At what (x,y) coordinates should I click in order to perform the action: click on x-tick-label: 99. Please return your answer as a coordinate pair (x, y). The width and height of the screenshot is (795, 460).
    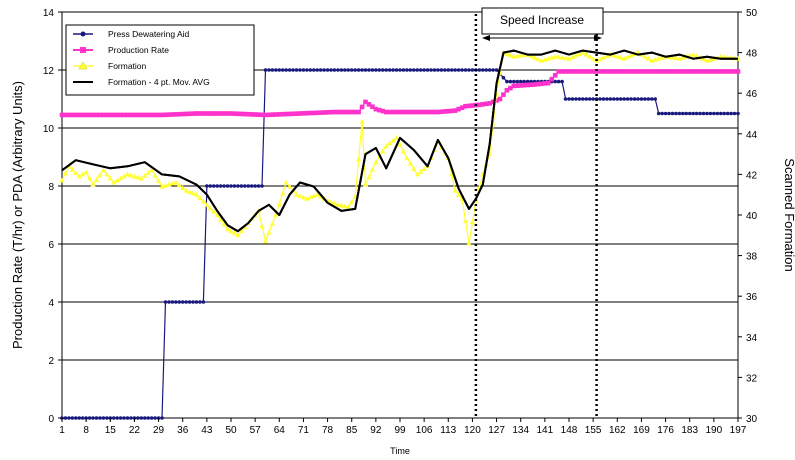
    Looking at the image, I should click on (400, 430).